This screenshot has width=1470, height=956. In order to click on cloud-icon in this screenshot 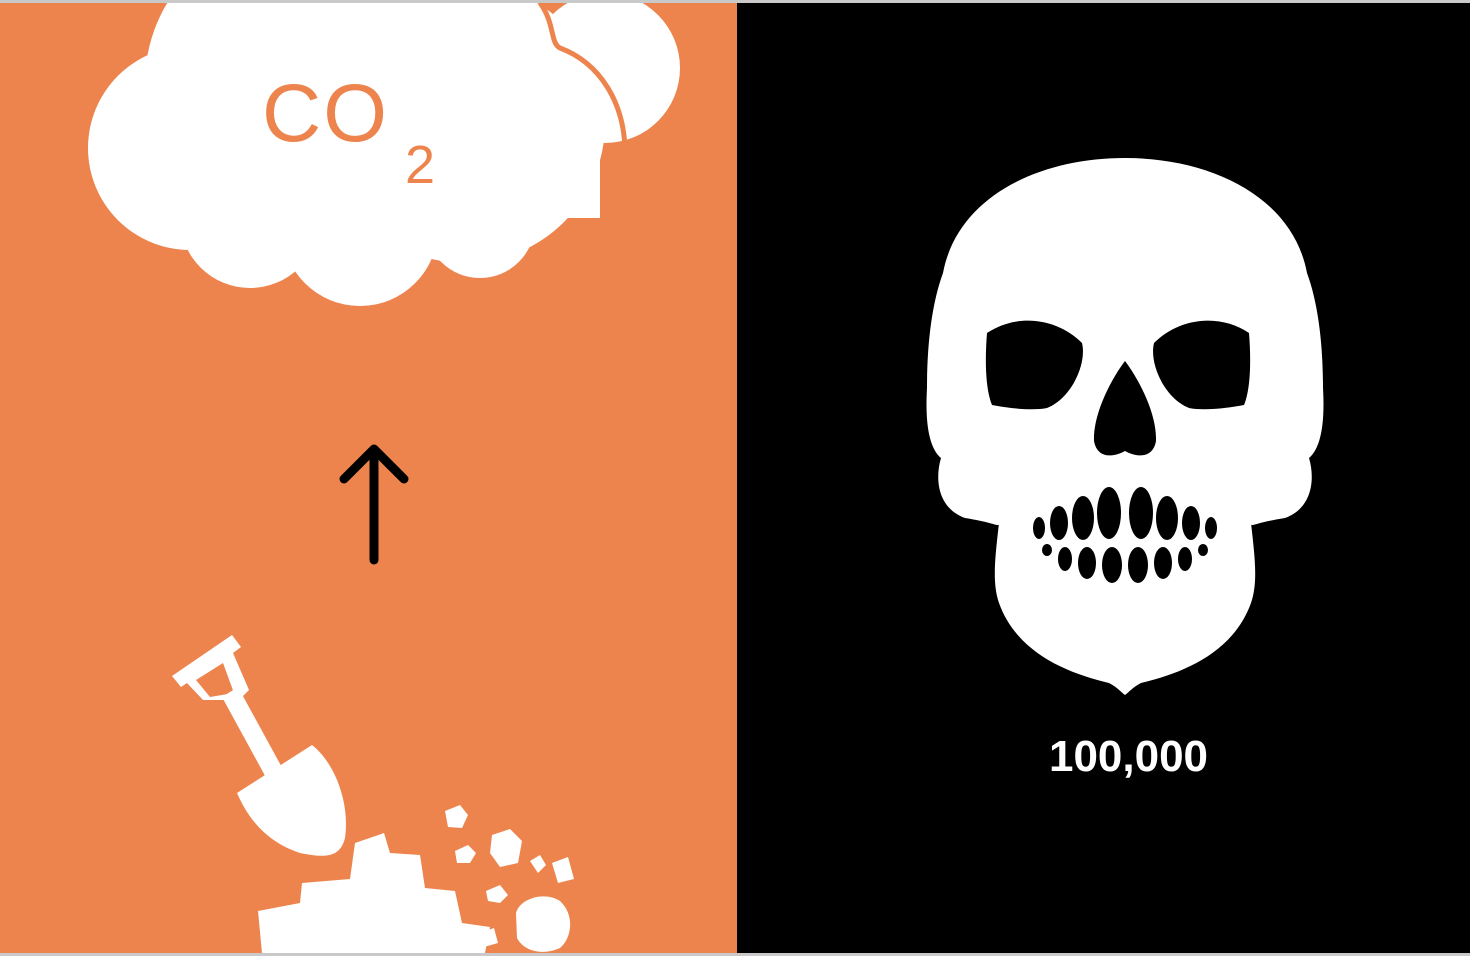, I will do `click(384, 154)`.